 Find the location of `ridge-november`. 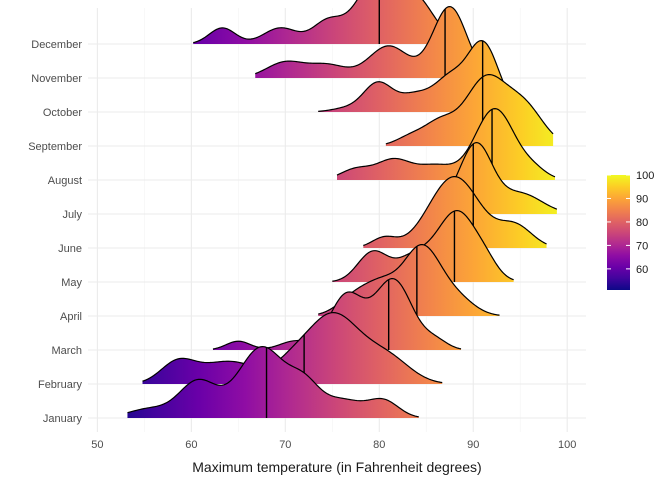

ridge-november is located at coordinates (369, 42).